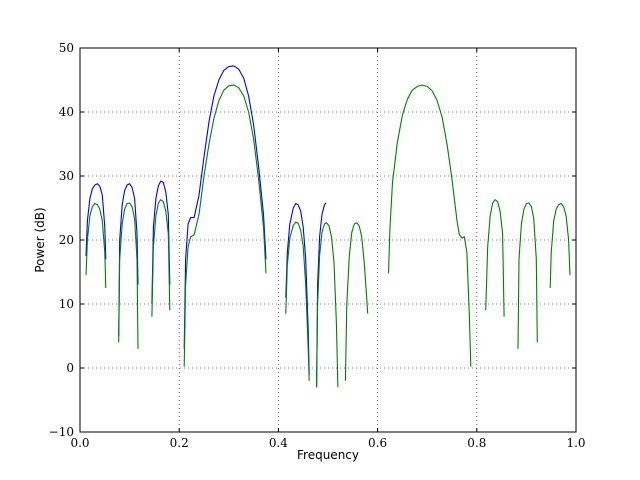 The image size is (640, 480). What do you see at coordinates (575, 443) in the screenshot?
I see `x-tick-label: 1.0` at bounding box center [575, 443].